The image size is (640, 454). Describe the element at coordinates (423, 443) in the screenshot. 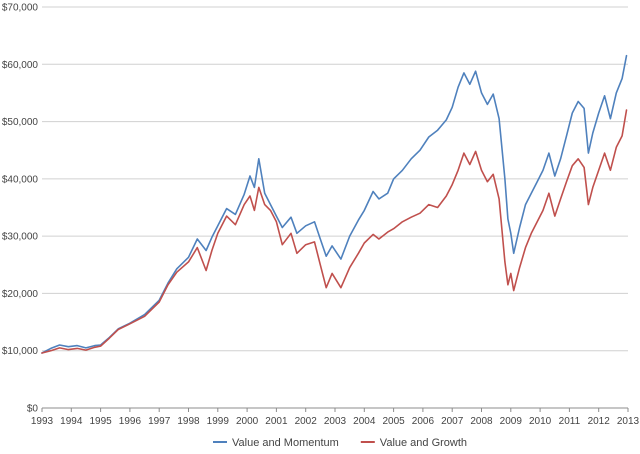

I see `legend-label: Value and Growth` at that location.